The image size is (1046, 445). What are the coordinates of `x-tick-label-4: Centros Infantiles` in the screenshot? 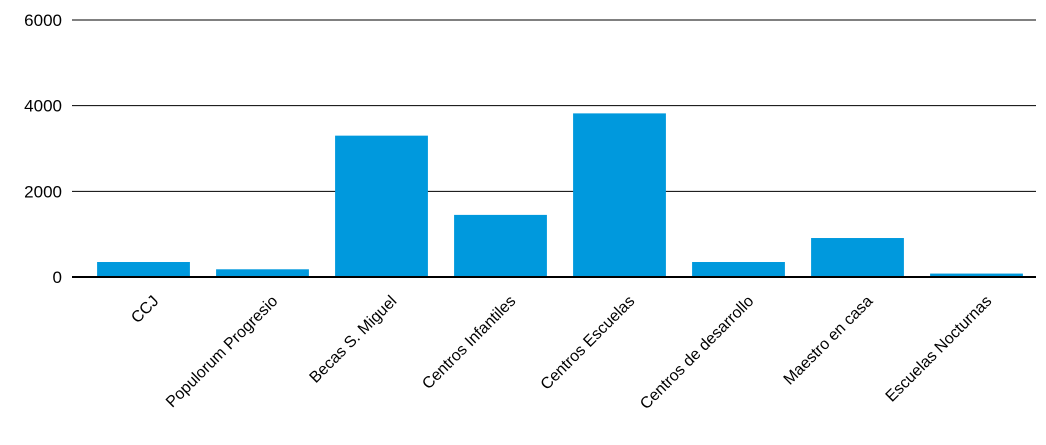 It's located at (469, 343).